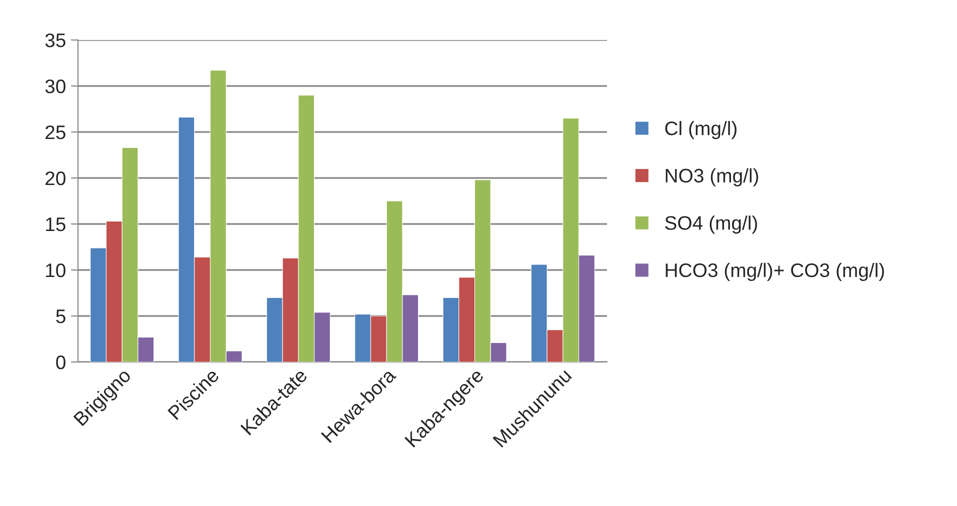 This screenshot has height=506, width=957. I want to click on y-tick-label: 15, so click(56, 225).